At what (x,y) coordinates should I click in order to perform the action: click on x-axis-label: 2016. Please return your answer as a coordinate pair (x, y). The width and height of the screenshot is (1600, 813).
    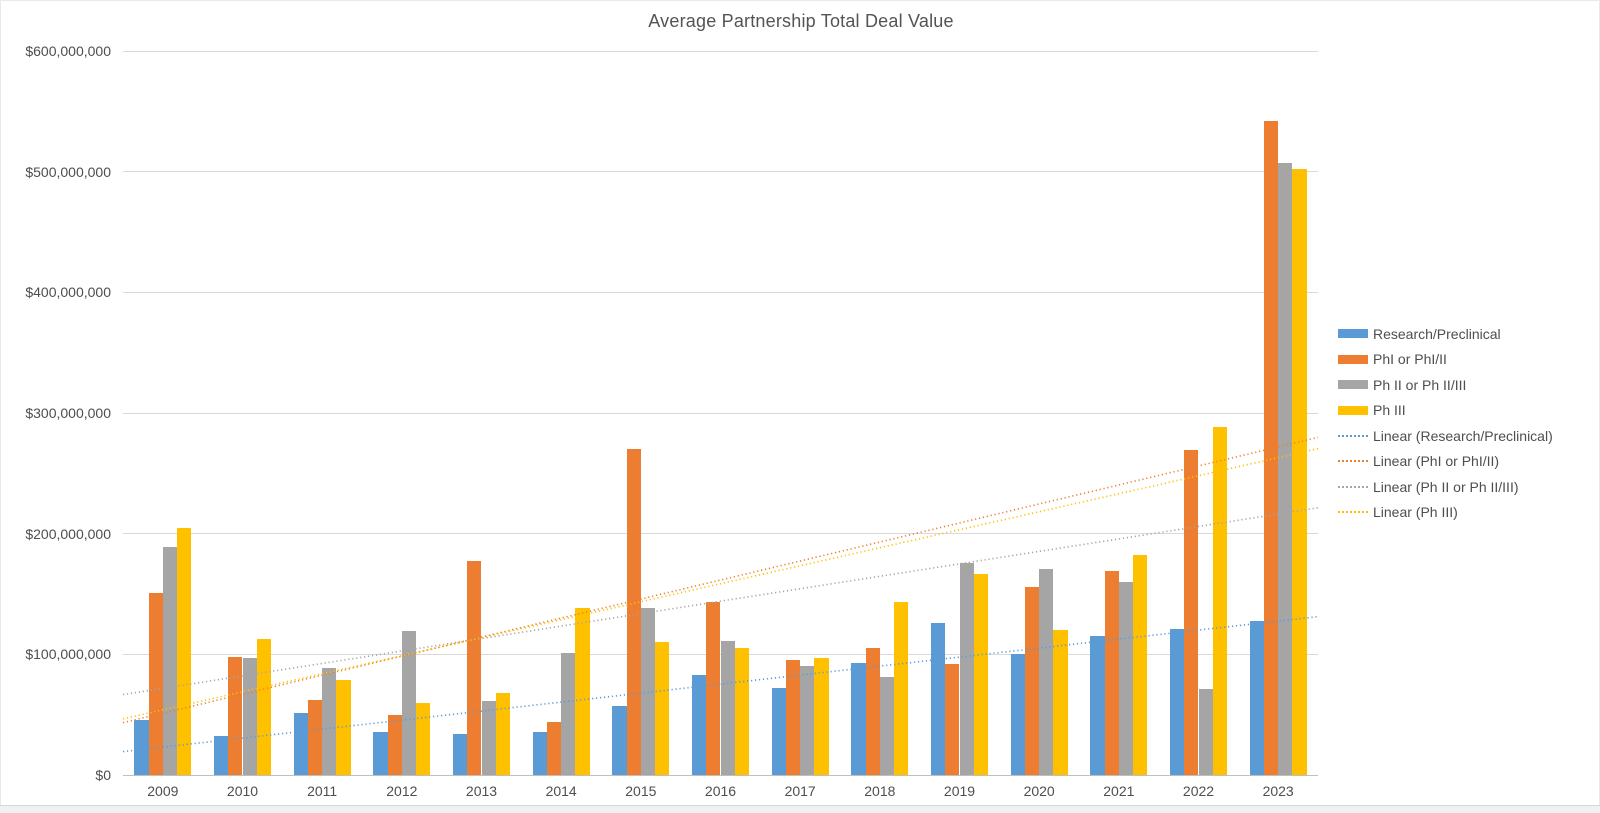
    Looking at the image, I should click on (720, 791).